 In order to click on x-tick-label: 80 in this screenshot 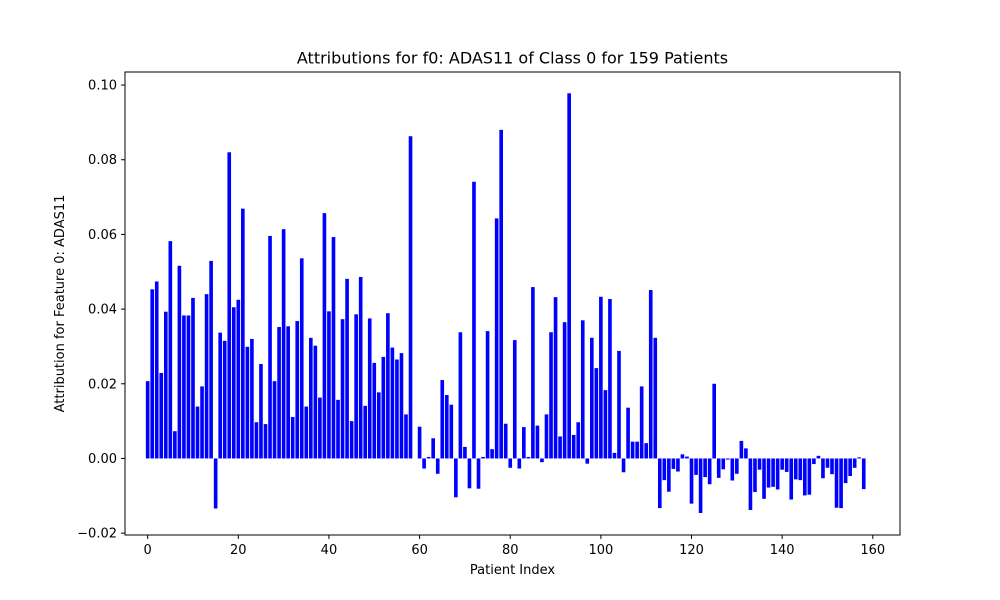, I will do `click(510, 550)`.